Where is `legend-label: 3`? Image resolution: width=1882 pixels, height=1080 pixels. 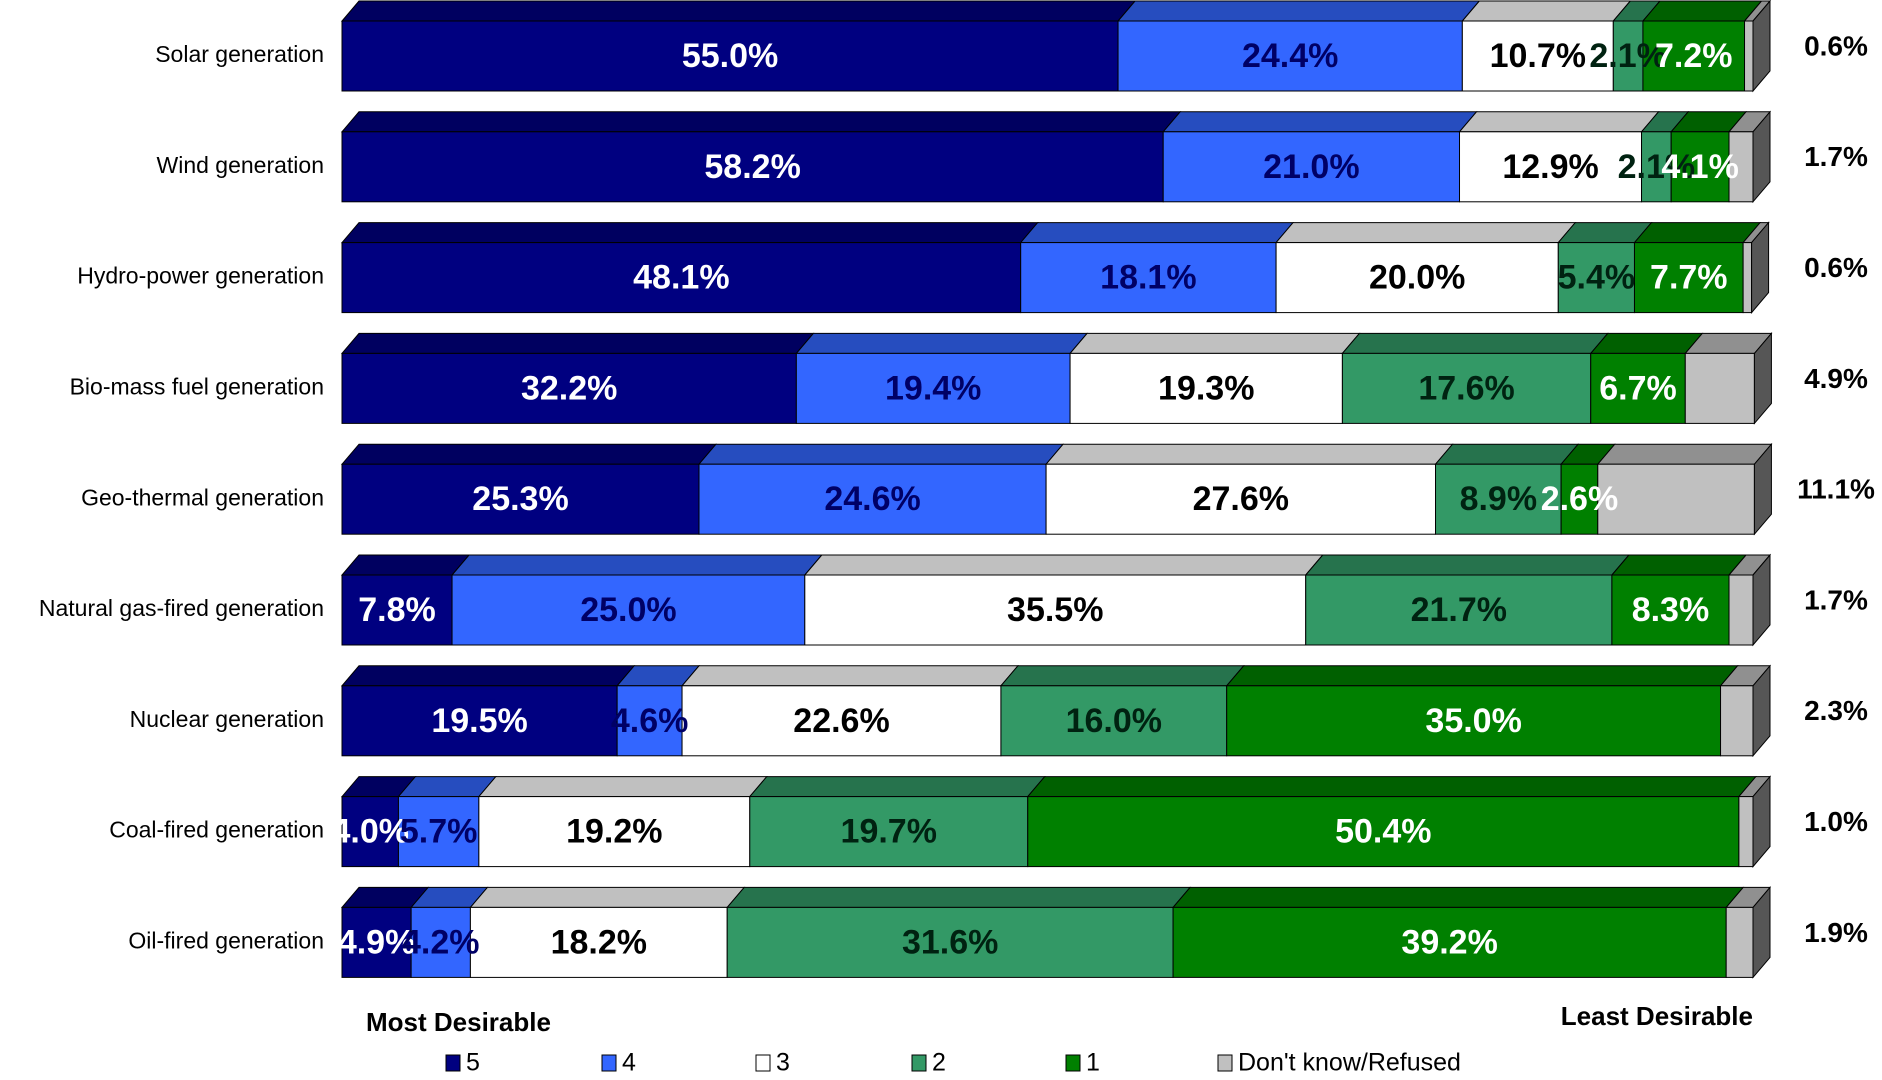
legend-label: 3 is located at coordinates (783, 1063).